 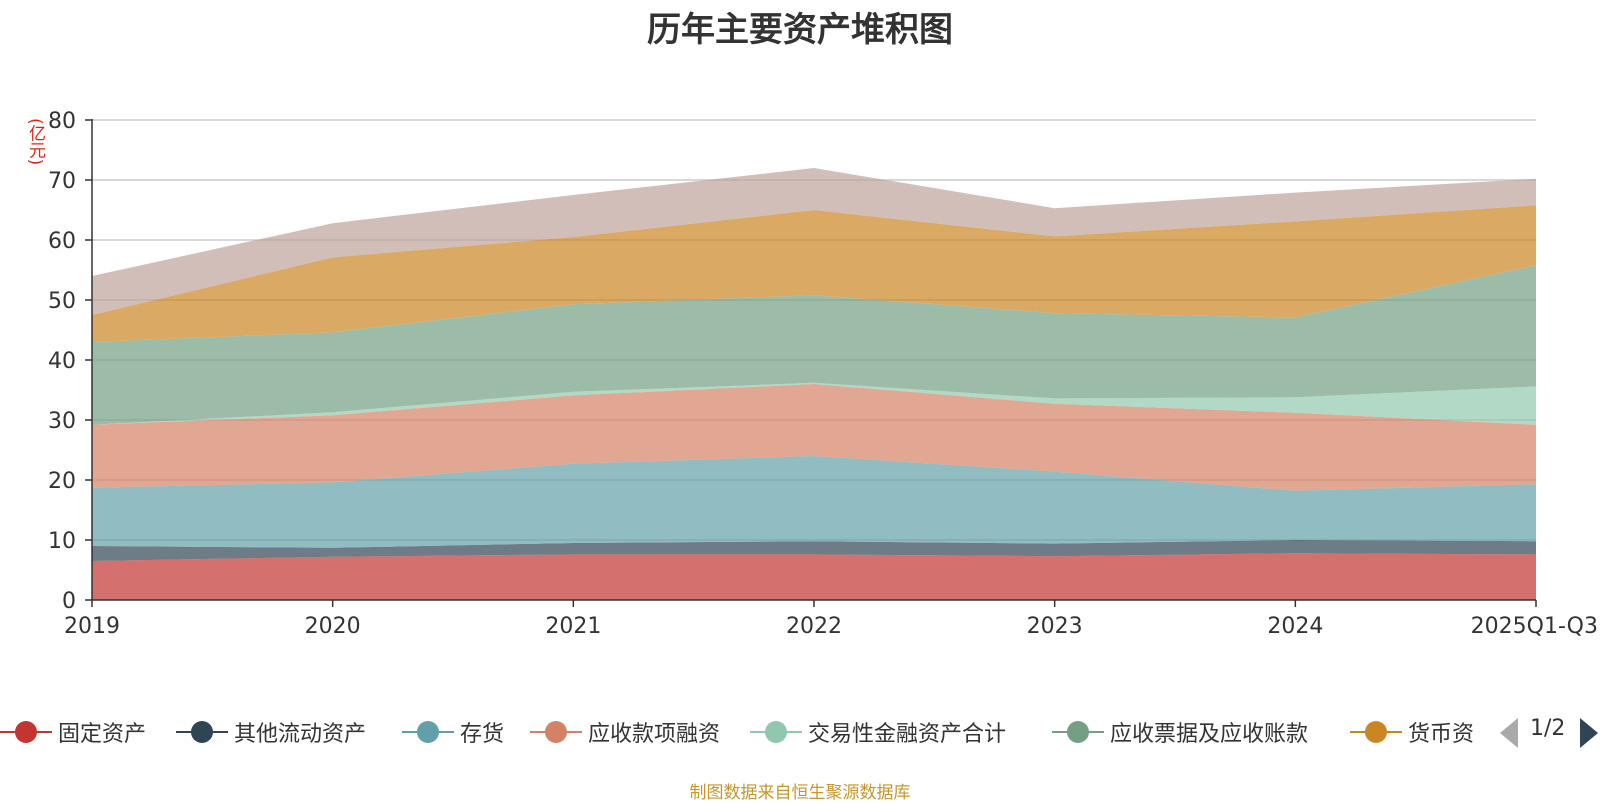 What do you see at coordinates (1534, 626) in the screenshot?
I see `x-tick-label: 2025Q1-Q3` at bounding box center [1534, 626].